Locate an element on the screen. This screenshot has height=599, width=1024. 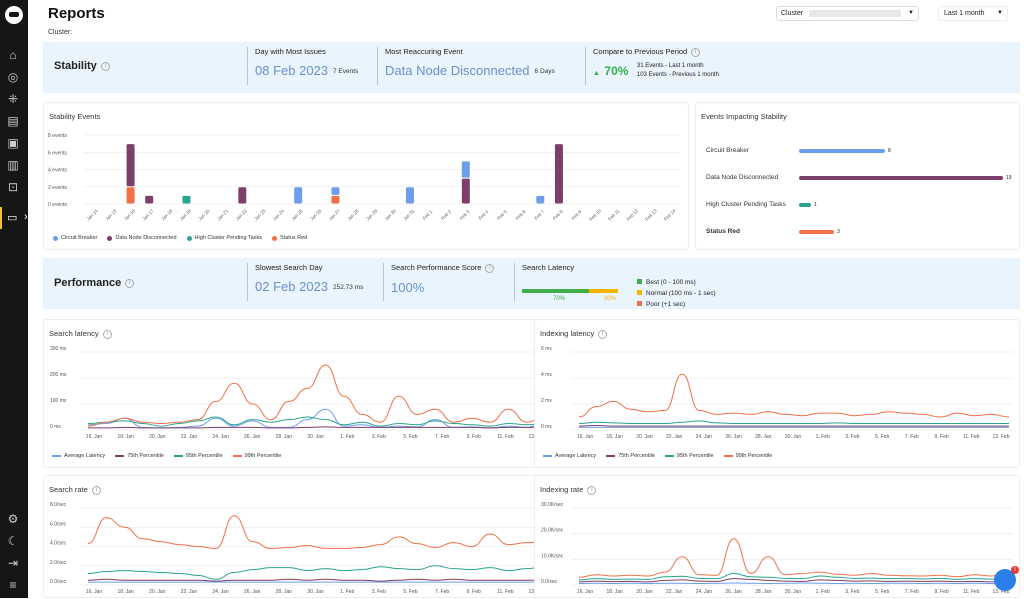
y-tick-label: 4.0/sec is located at coordinates (58, 544).